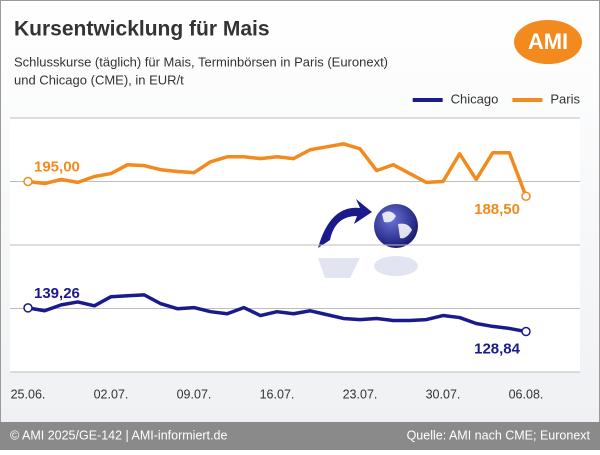 Image resolution: width=600 pixels, height=455 pixels. Describe the element at coordinates (443, 394) in the screenshot. I see `x-tick-label: 30.07.` at that location.